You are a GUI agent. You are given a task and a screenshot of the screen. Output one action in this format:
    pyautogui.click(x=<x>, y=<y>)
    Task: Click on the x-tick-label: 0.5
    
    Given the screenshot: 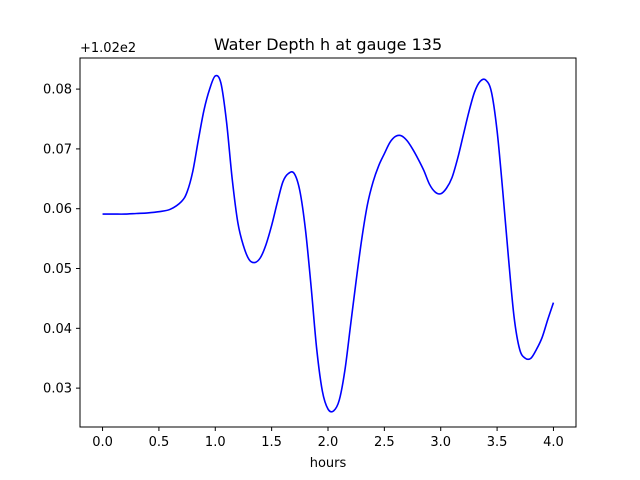 What is the action you would take?
    pyautogui.click(x=159, y=442)
    